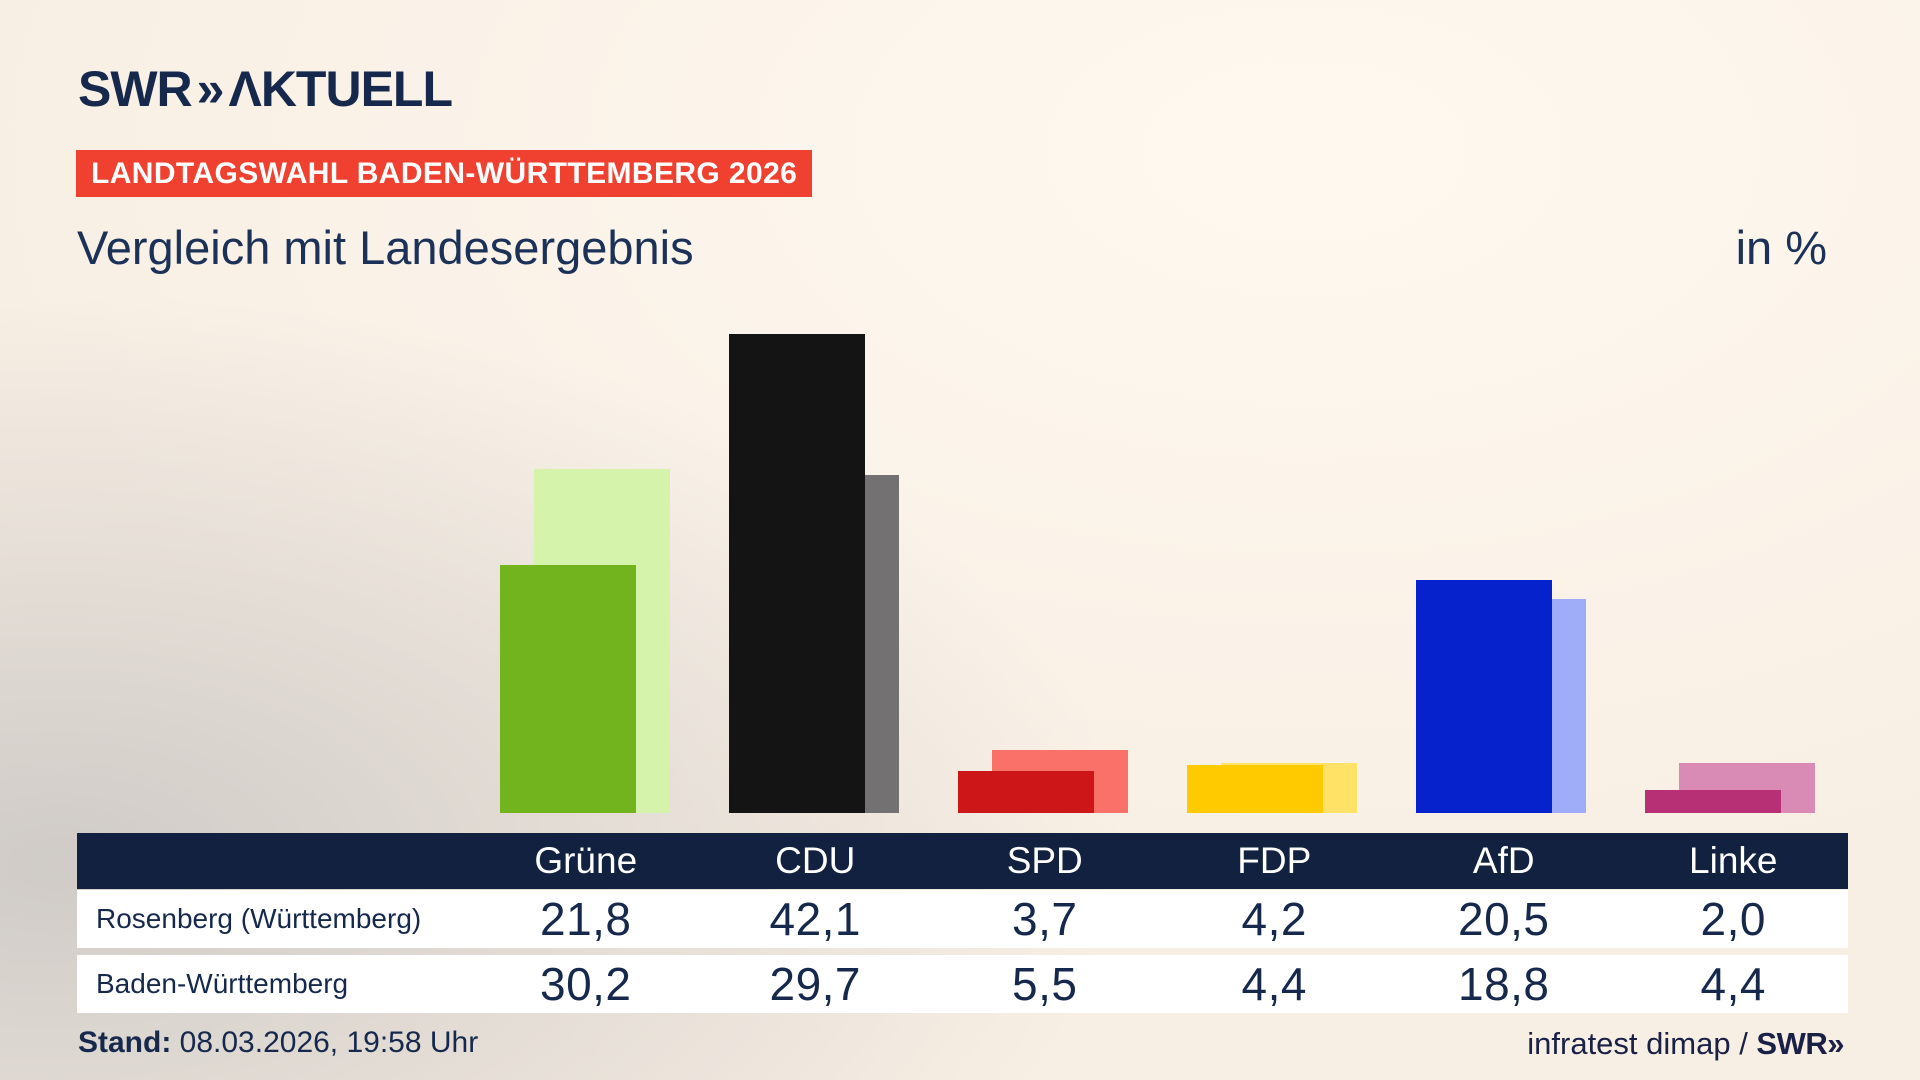 The height and width of the screenshot is (1080, 1920). I want to click on swr-aktuell-logo: SWR» ΛKTUELL, so click(265, 89).